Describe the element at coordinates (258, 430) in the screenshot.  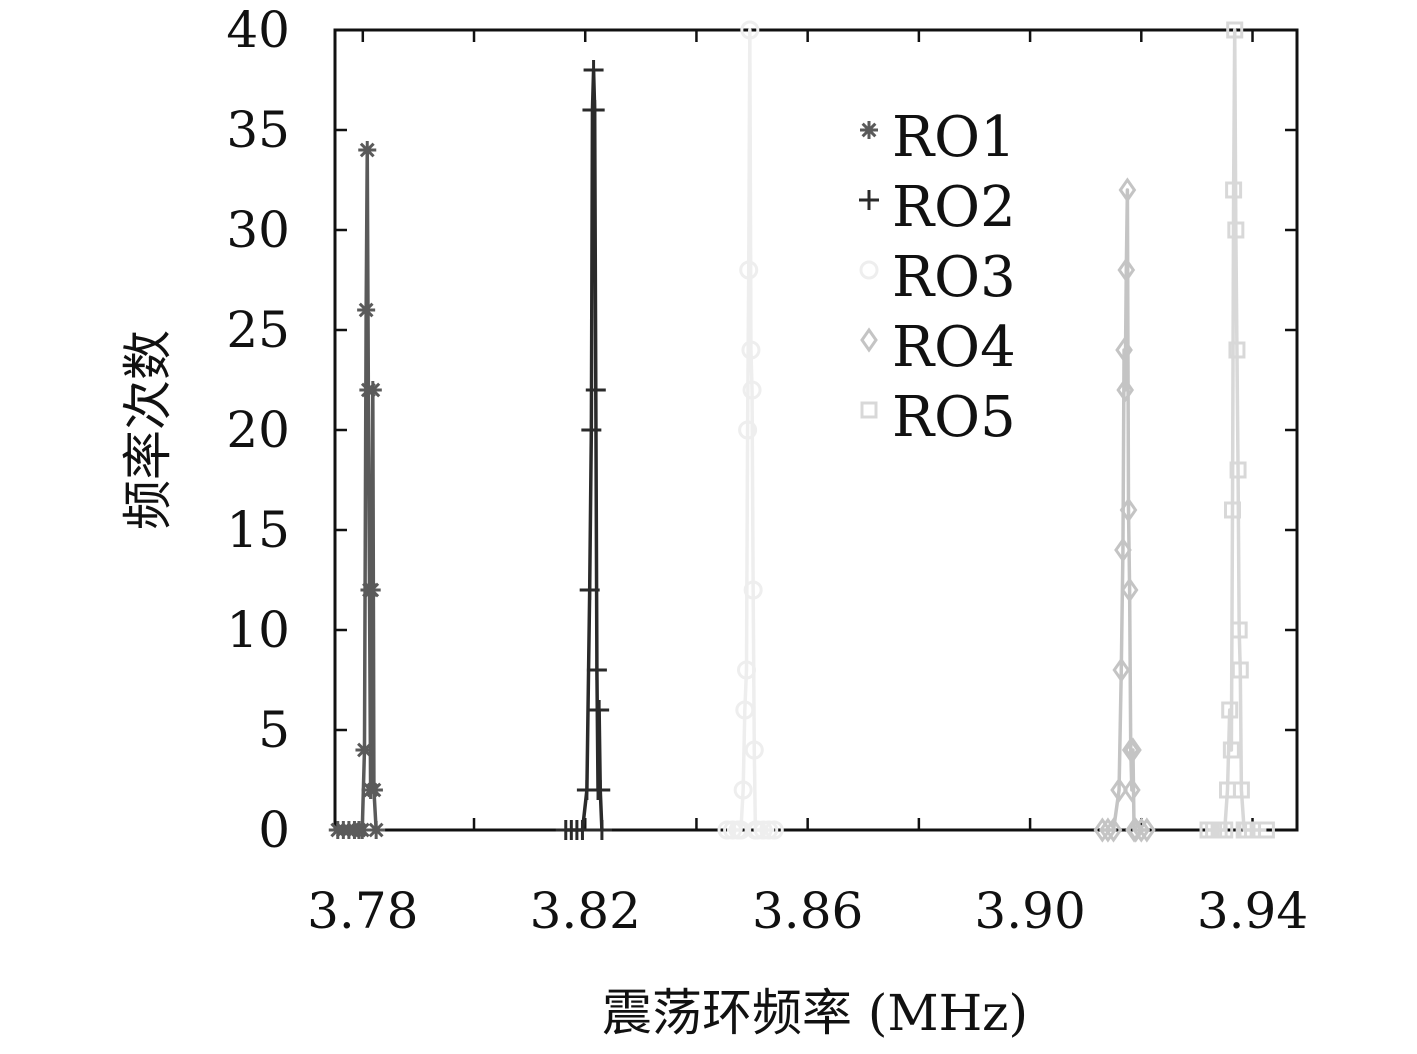
I see `y-tick-label: 20` at that location.